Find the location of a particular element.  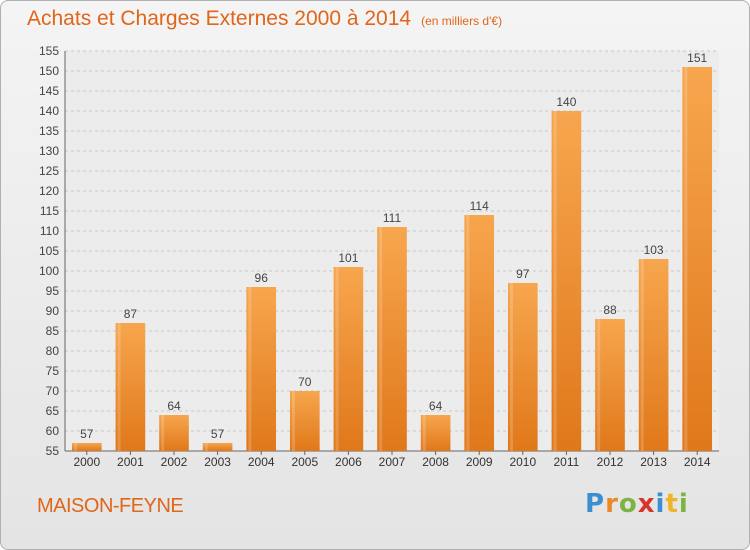

data-label: 114 is located at coordinates (479, 206).